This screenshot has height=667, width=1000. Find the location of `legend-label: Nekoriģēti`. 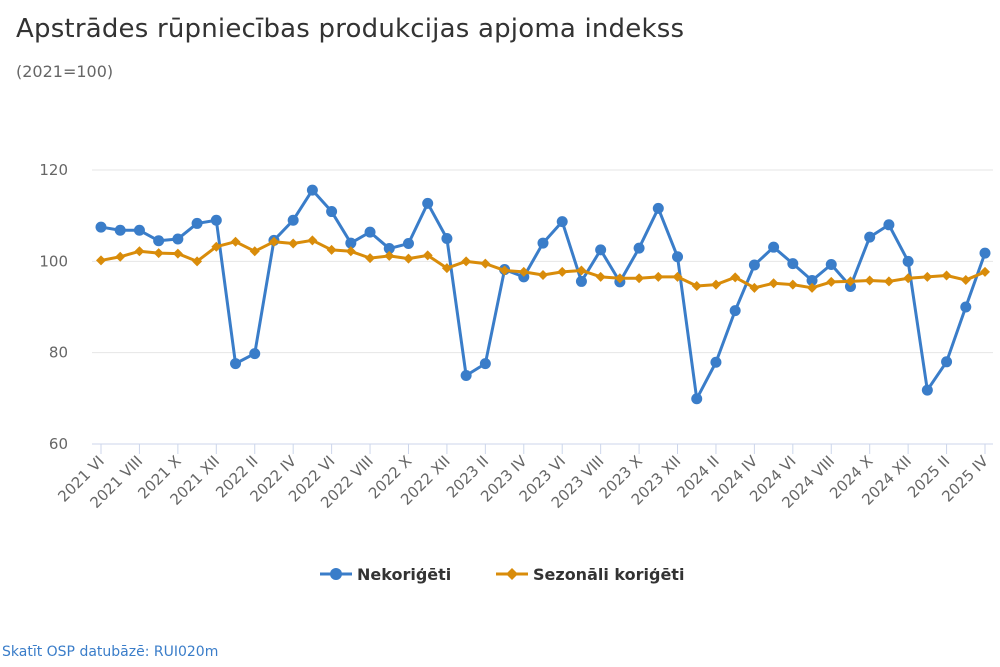

legend-label: Nekoriģēti is located at coordinates (404, 574).